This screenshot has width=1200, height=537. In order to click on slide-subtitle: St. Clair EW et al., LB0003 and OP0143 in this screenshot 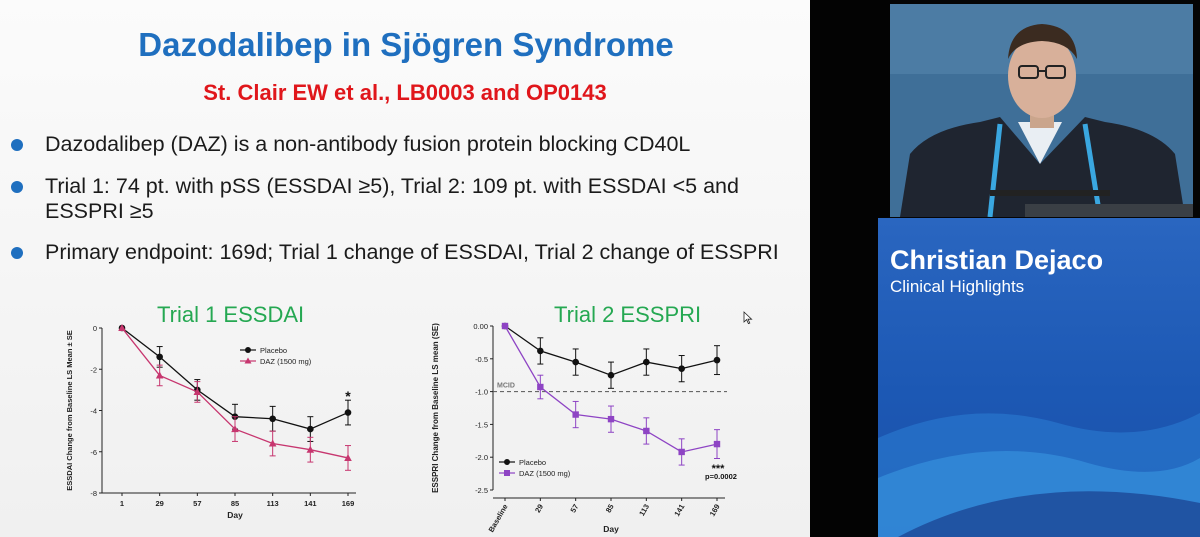, I will do `click(405, 92)`.